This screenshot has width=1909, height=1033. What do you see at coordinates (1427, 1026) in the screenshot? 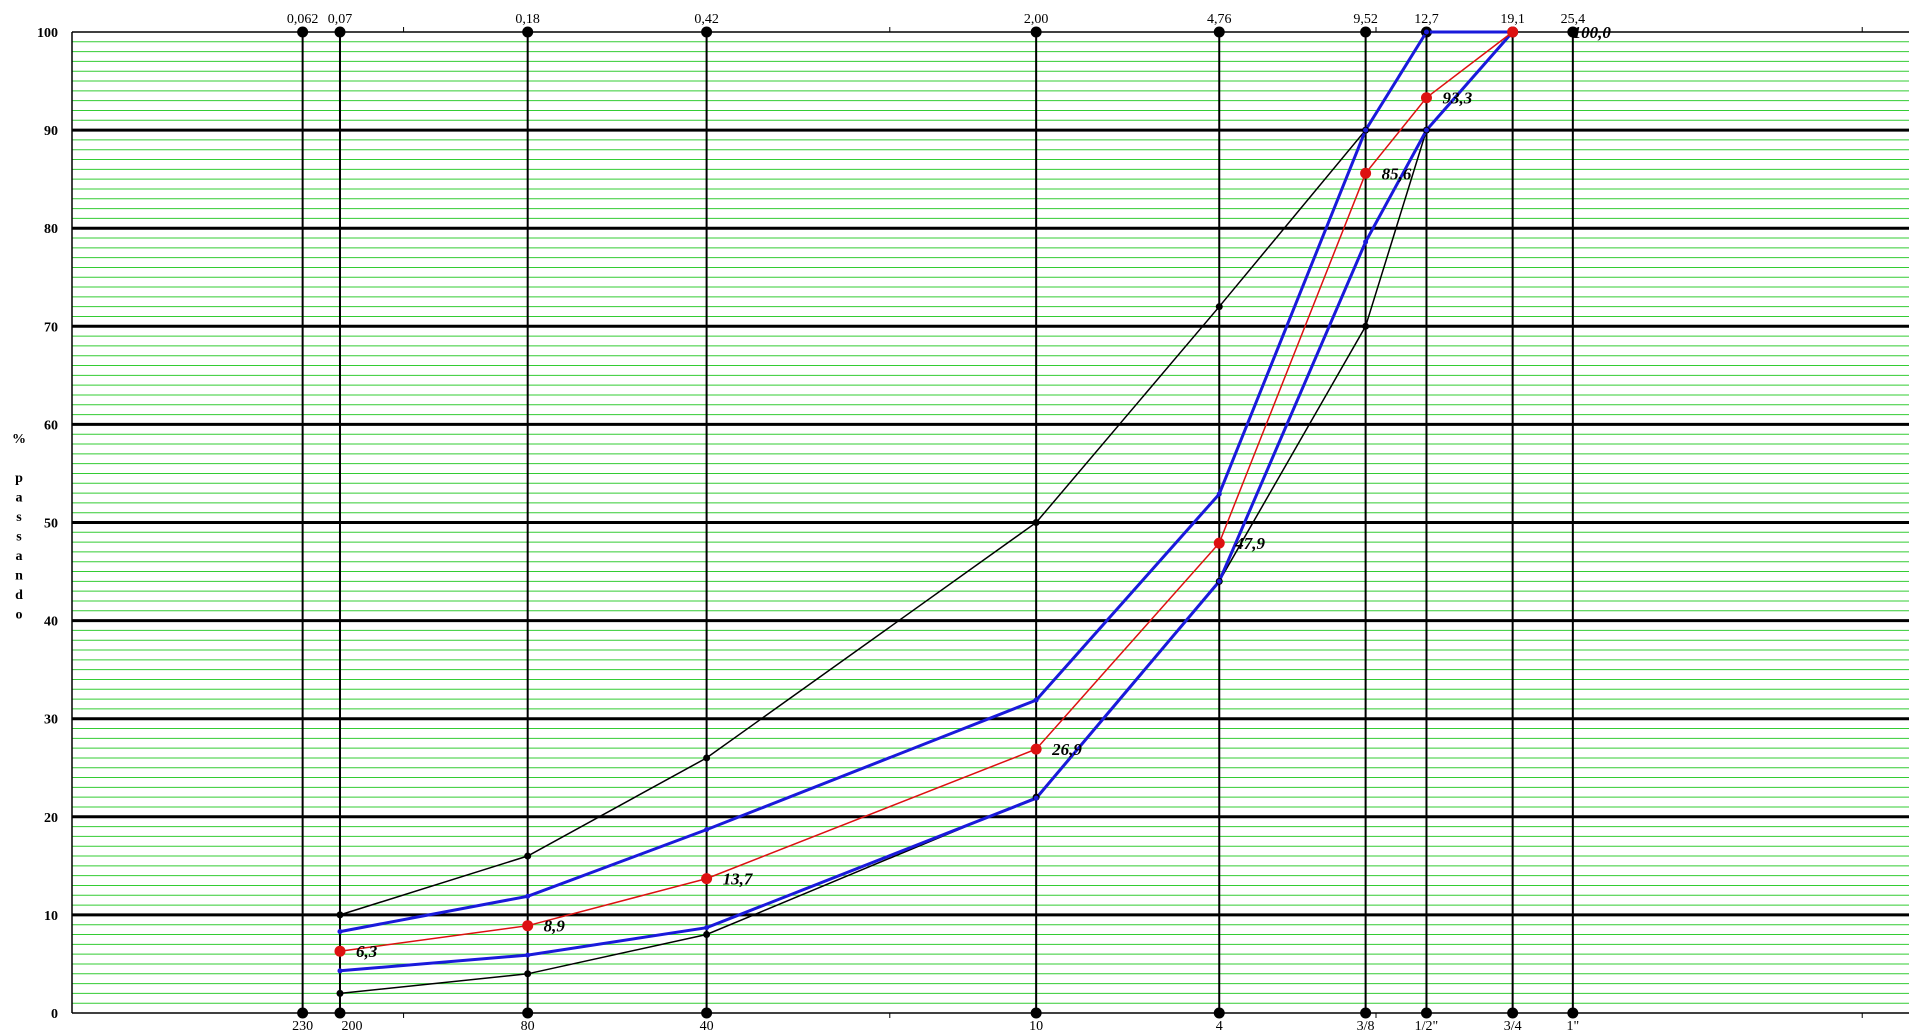
I see `x-tick-label-bottom: 1/2"` at bounding box center [1427, 1026].